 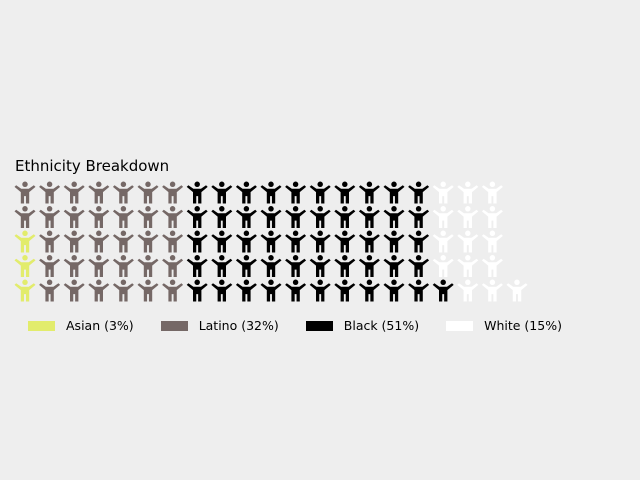 What do you see at coordinates (100, 325) in the screenshot?
I see `legend-label-asian: Asian (3%)` at bounding box center [100, 325].